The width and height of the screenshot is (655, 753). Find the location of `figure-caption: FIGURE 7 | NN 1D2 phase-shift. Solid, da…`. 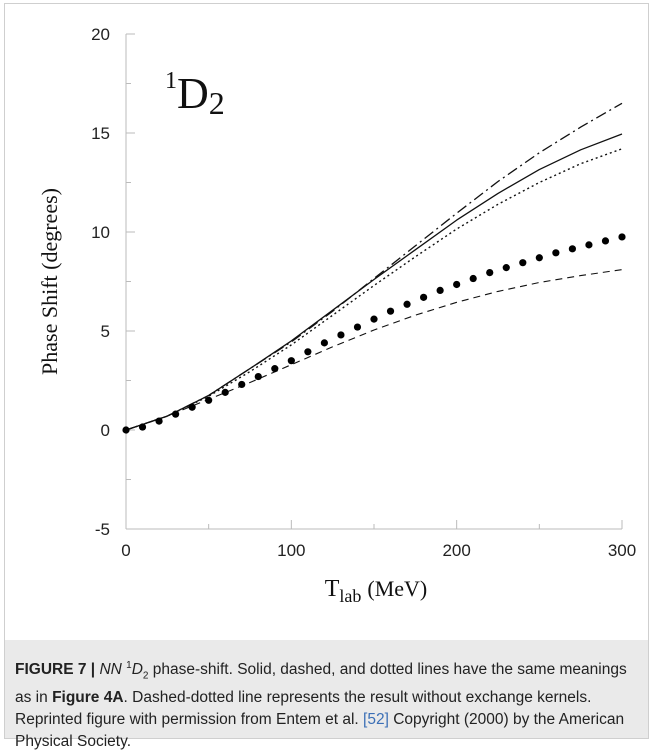

figure-caption: FIGURE 7 | NN 1D2 phase-shift. Solid, da… is located at coordinates (326, 695).